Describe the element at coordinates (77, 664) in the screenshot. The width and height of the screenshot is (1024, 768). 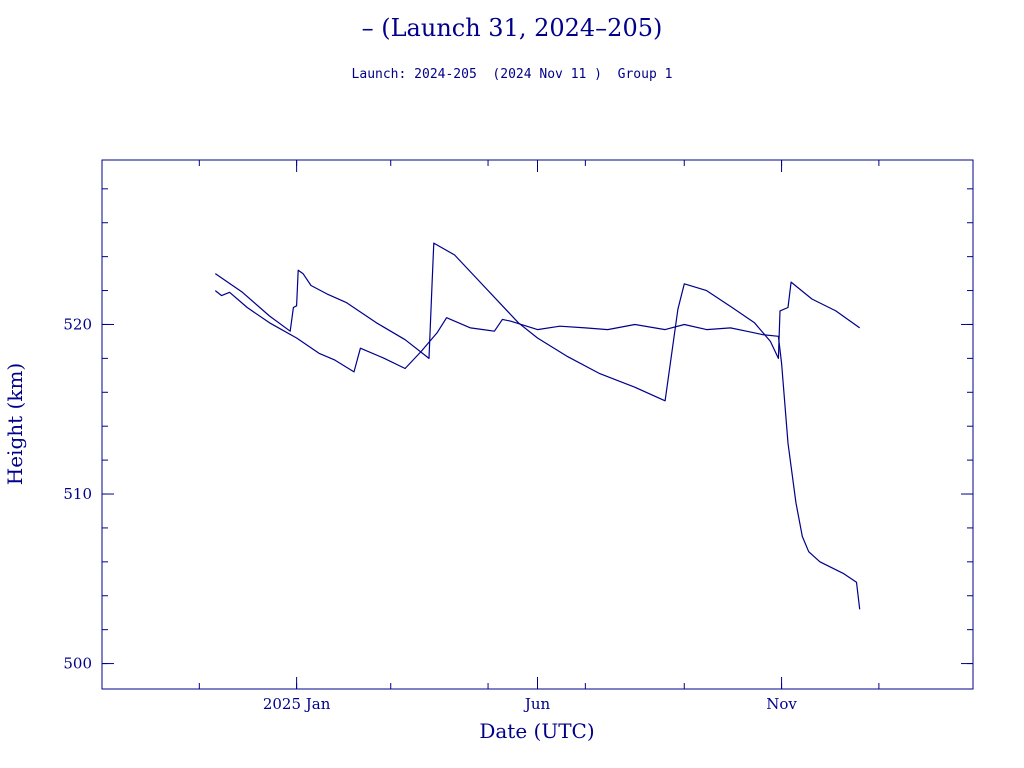
I see `y-tick-label: 500` at that location.